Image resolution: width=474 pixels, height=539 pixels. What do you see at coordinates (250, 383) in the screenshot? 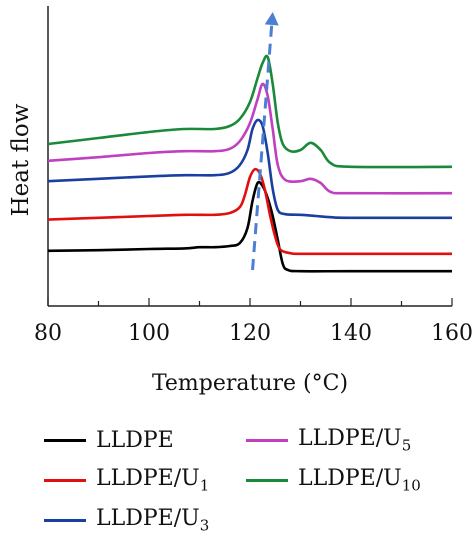
I see `x-axis-label: Temperature (°C)` at bounding box center [250, 383].